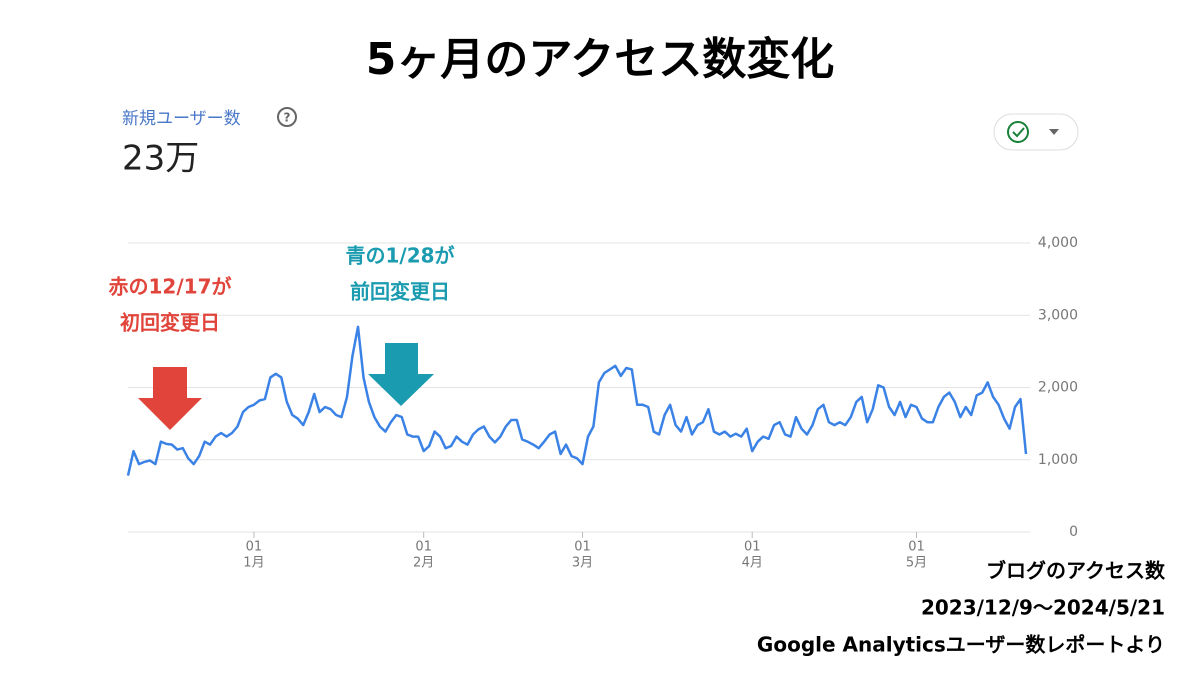 The height and width of the screenshot is (675, 1200). What do you see at coordinates (1058, 388) in the screenshot?
I see `y-tick-label: 2,000` at bounding box center [1058, 388].